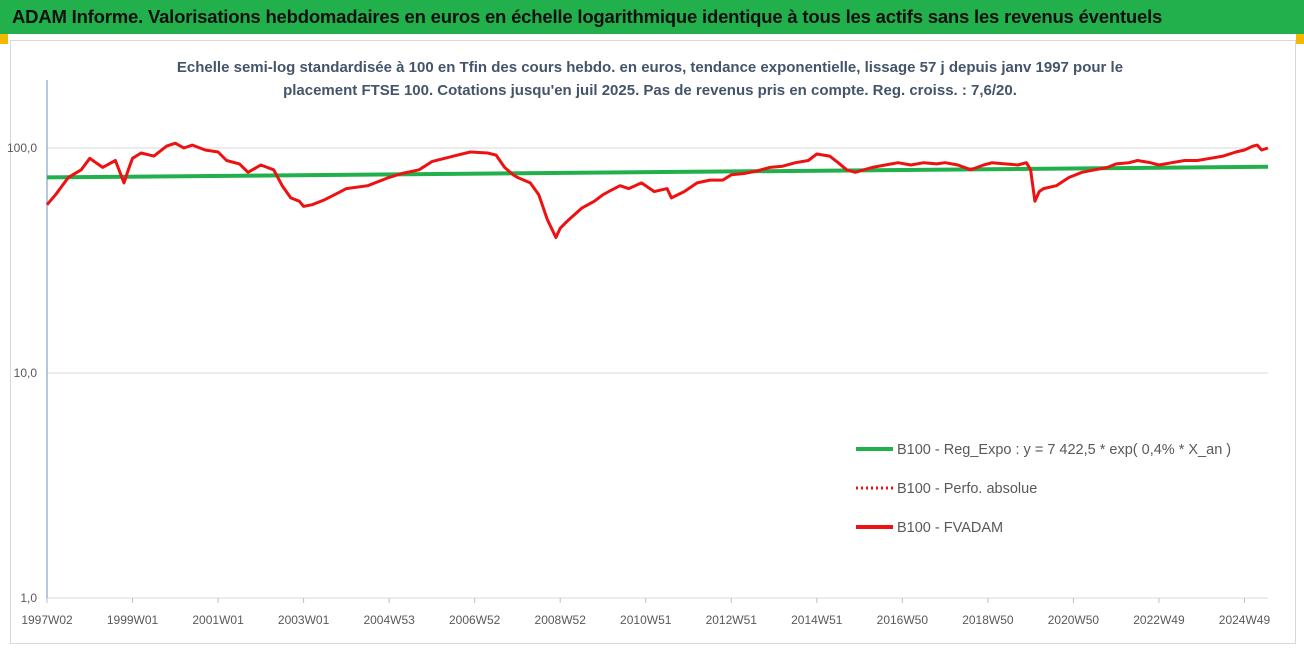 This screenshot has height=652, width=1304. What do you see at coordinates (304, 620) in the screenshot?
I see `x-tick-label: 2003W01` at bounding box center [304, 620].